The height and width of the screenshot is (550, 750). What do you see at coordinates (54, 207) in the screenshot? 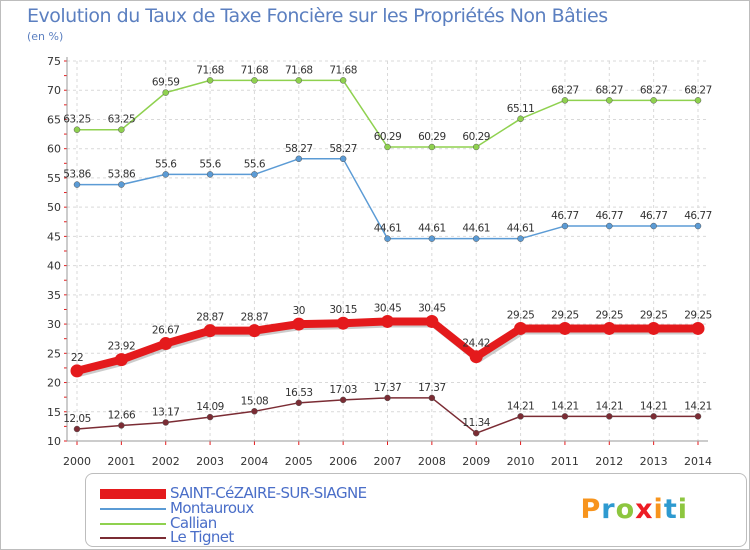
I see `y-tick-label: 50` at bounding box center [54, 207].